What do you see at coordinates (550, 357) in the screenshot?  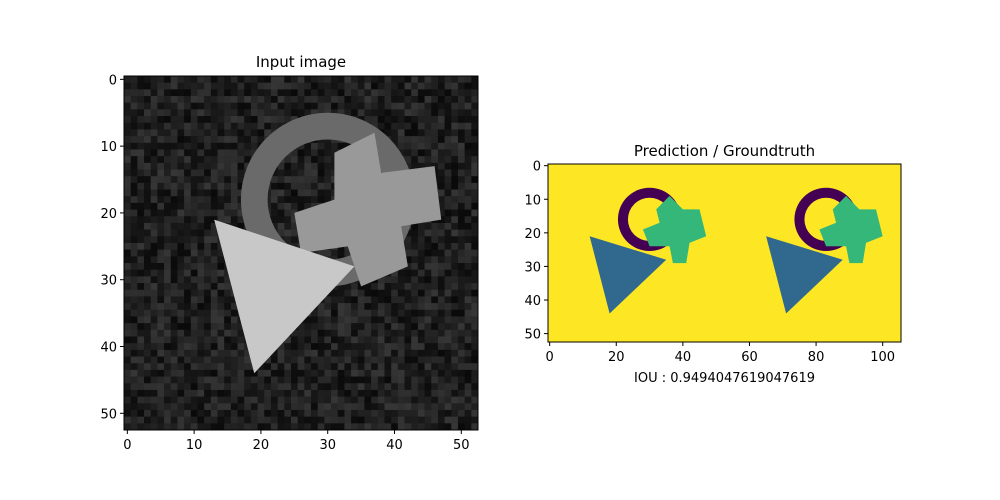 I see `prediction-groundtruth-xtick-label: 0` at bounding box center [550, 357].